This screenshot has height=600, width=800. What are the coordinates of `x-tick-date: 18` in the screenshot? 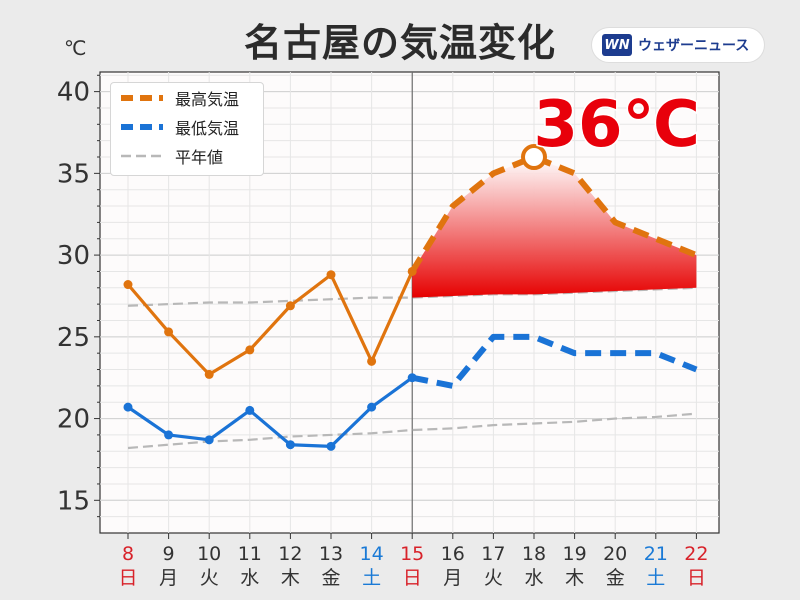 It's located at (534, 554).